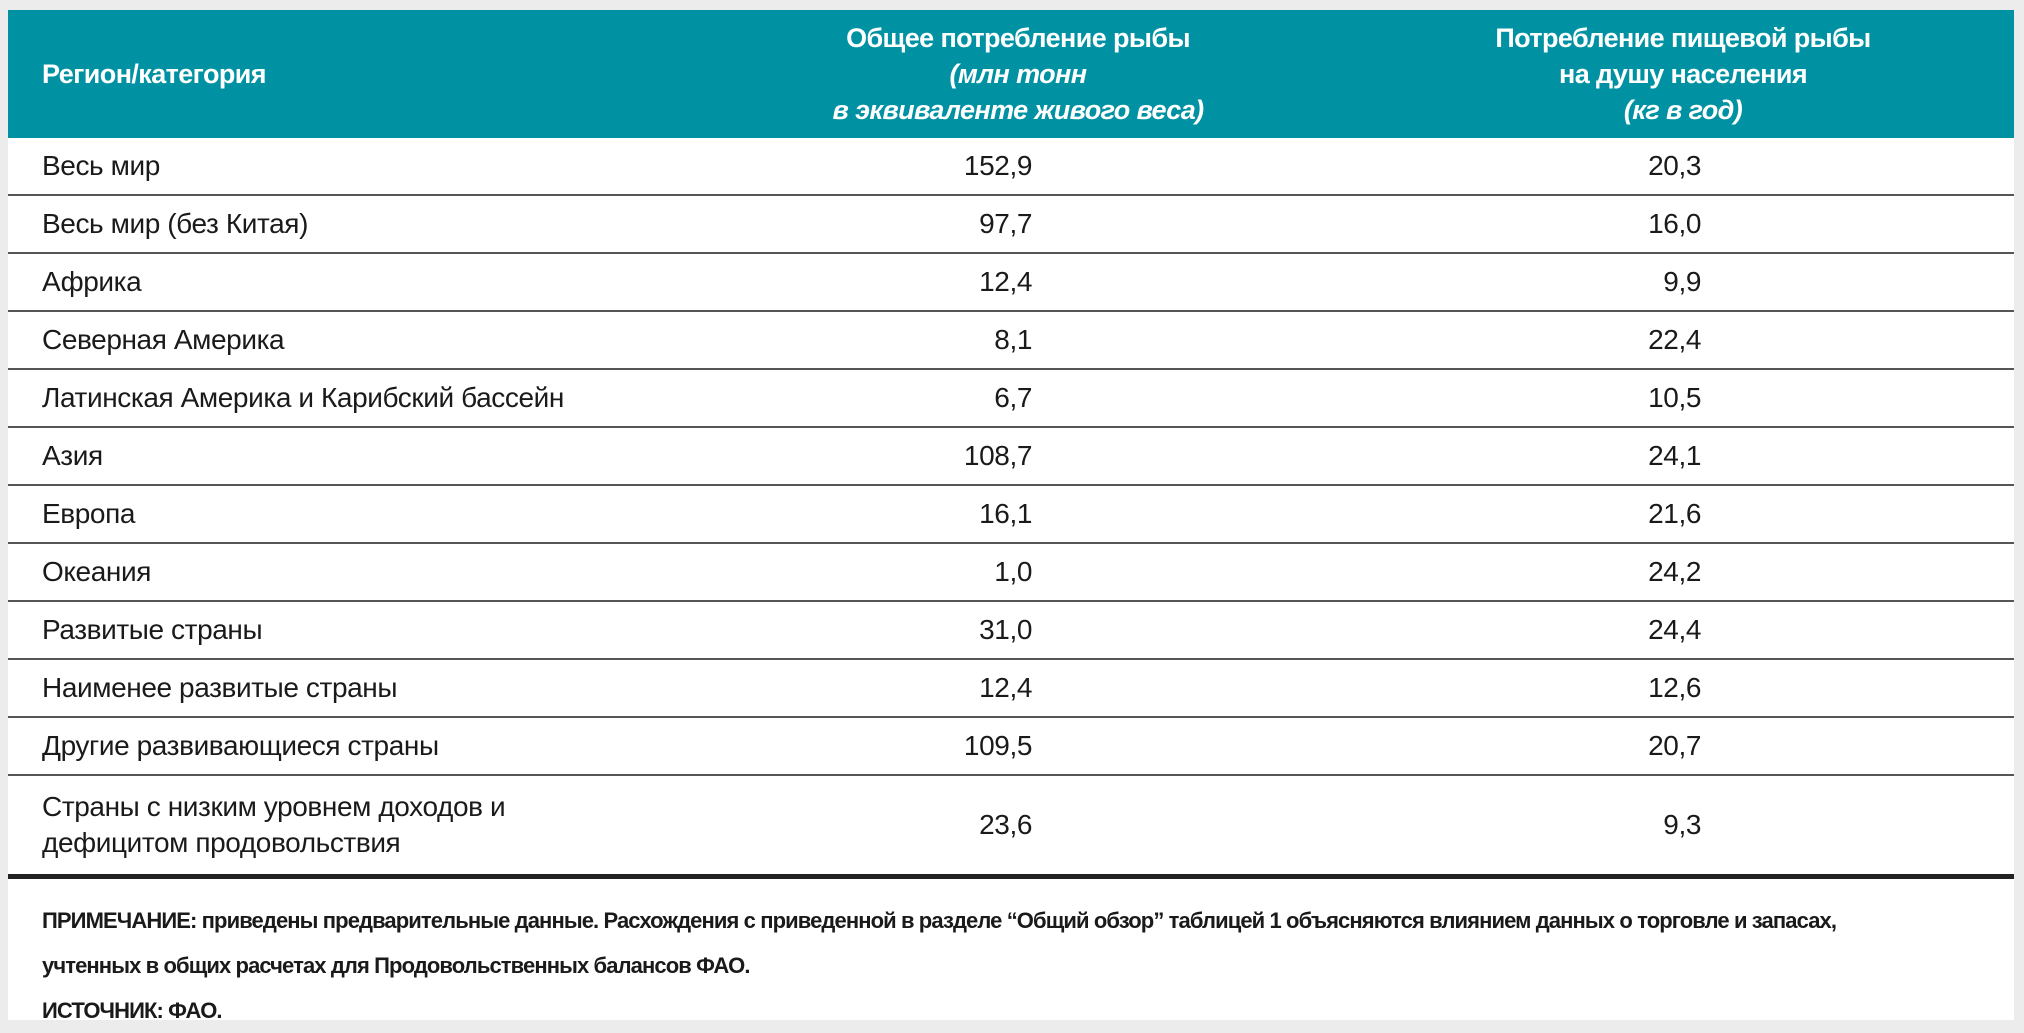 The image size is (2024, 1033). What do you see at coordinates (163, 339) in the screenshot?
I see `cell-region: Северная Америка` at bounding box center [163, 339].